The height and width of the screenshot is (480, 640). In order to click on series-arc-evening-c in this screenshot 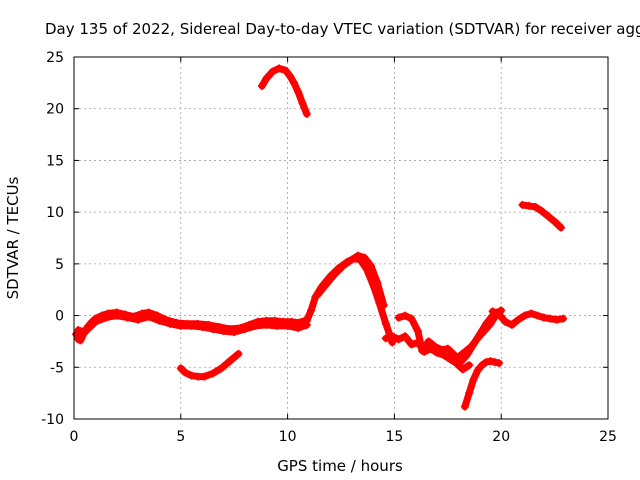, I will do `click(482, 384)`.